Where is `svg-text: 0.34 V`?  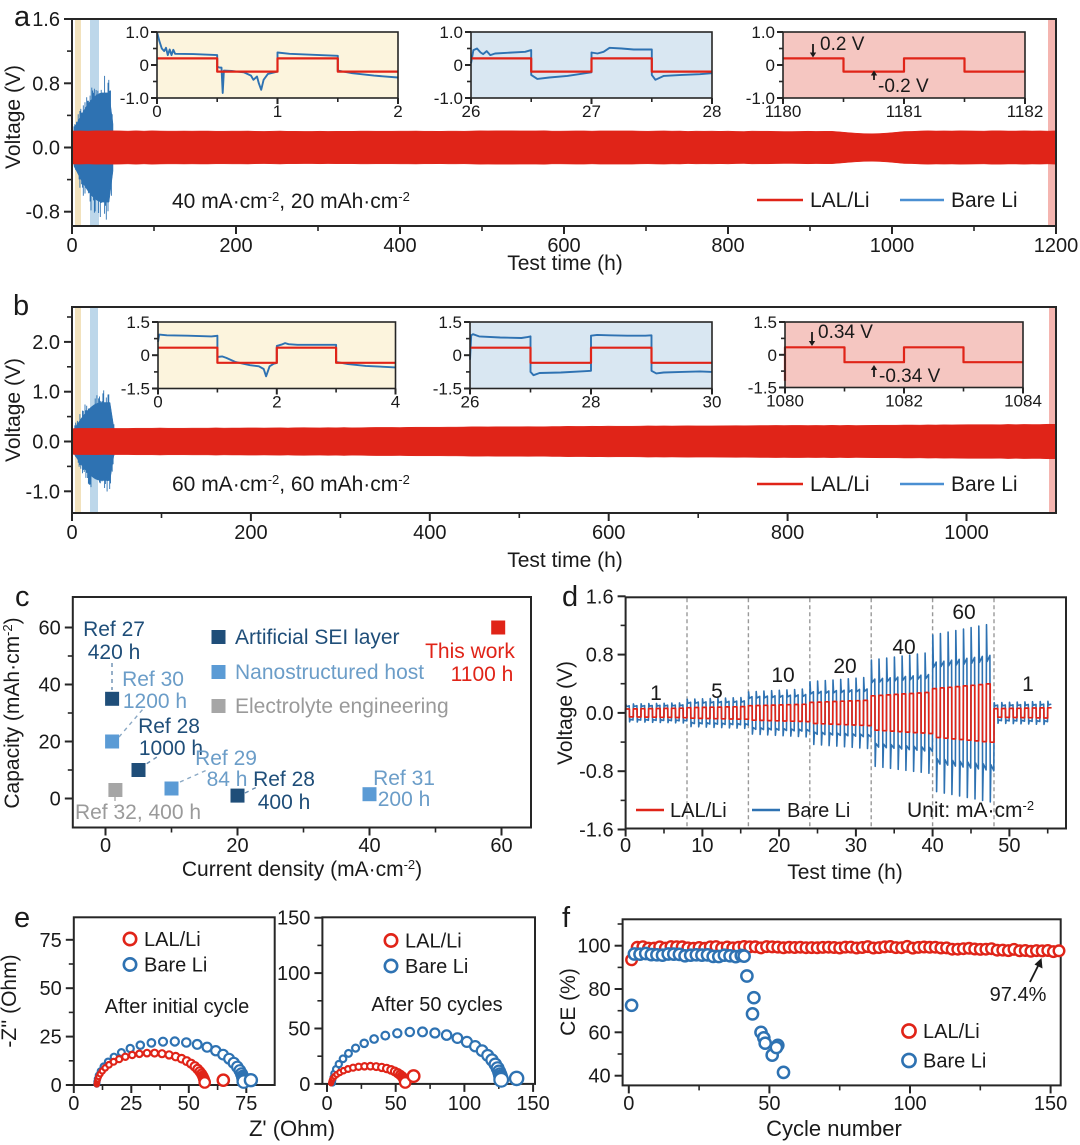
svg-text: 0.34 V is located at coordinates (845, 332).